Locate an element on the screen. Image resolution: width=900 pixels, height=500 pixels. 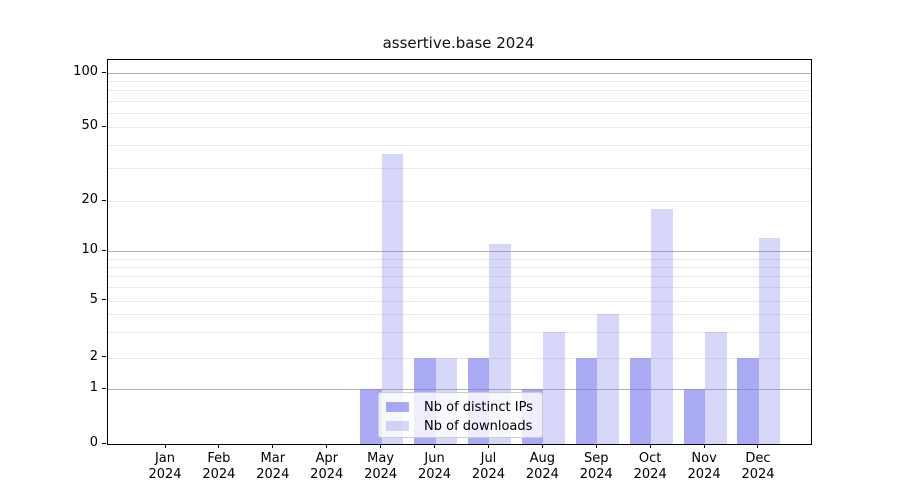
x-tick-mark-Oct is located at coordinates (650, 446).